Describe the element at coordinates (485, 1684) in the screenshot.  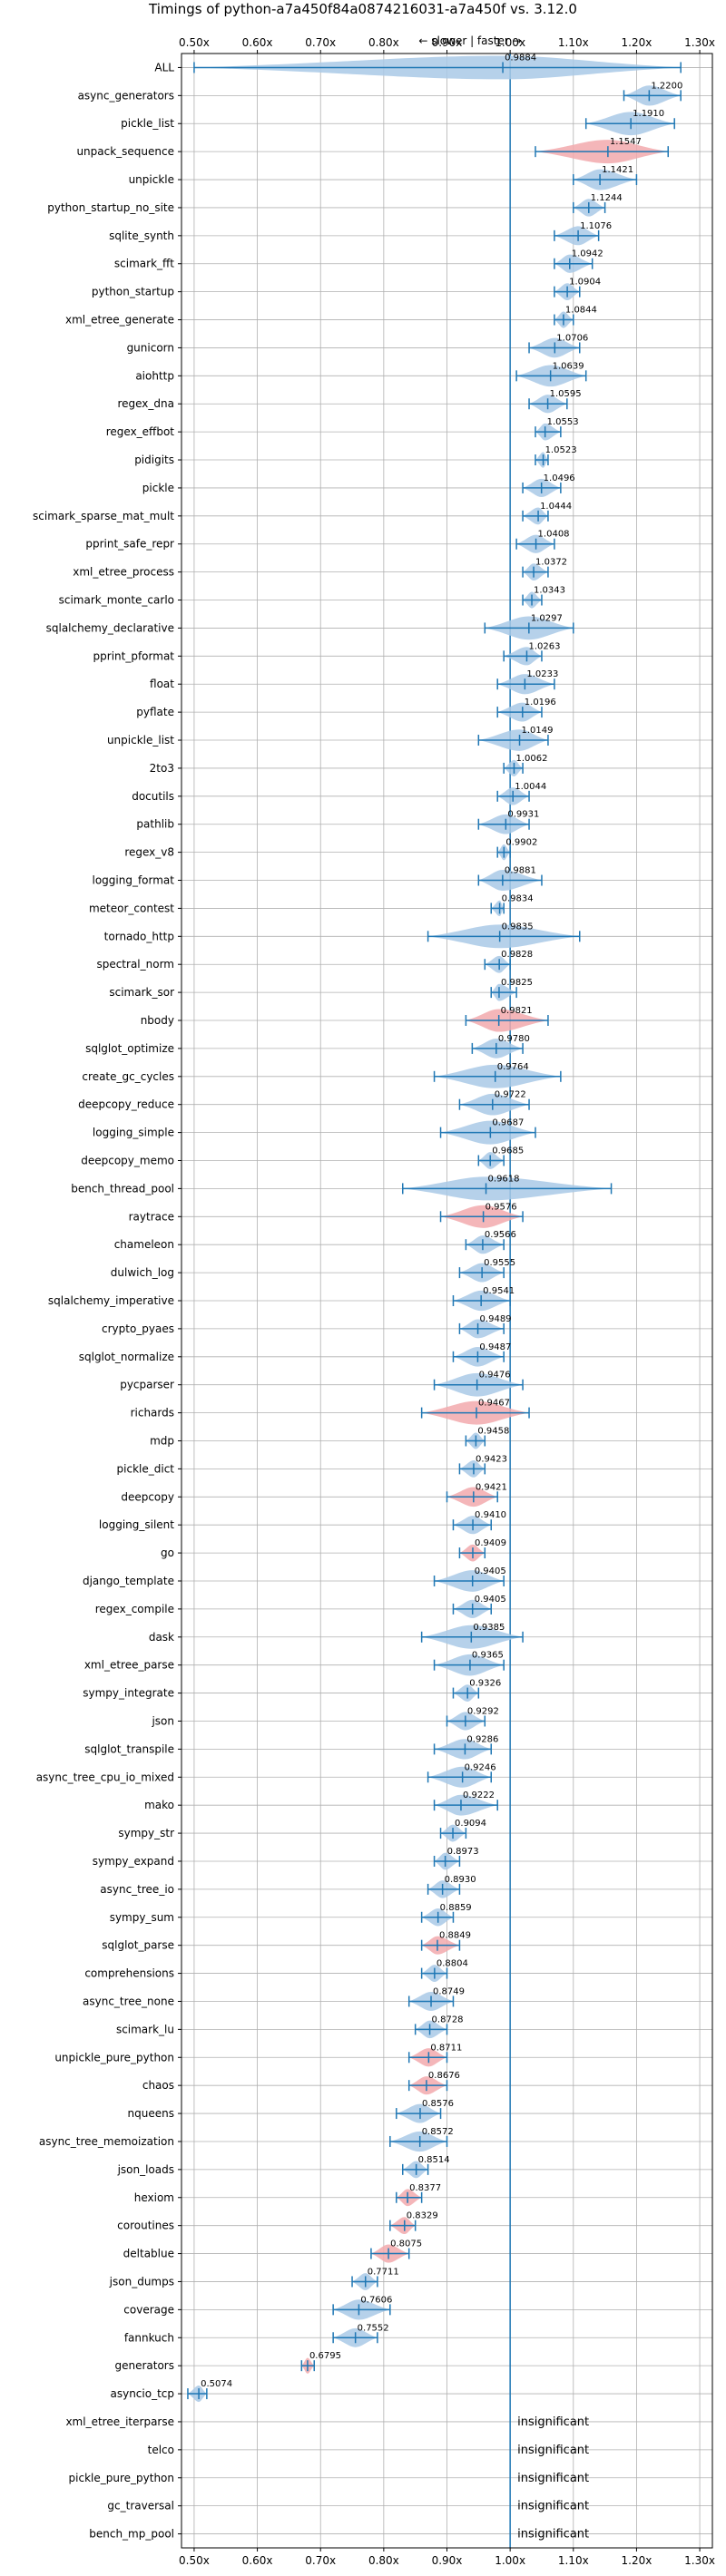
I see `value-label: 0.9326` at that location.